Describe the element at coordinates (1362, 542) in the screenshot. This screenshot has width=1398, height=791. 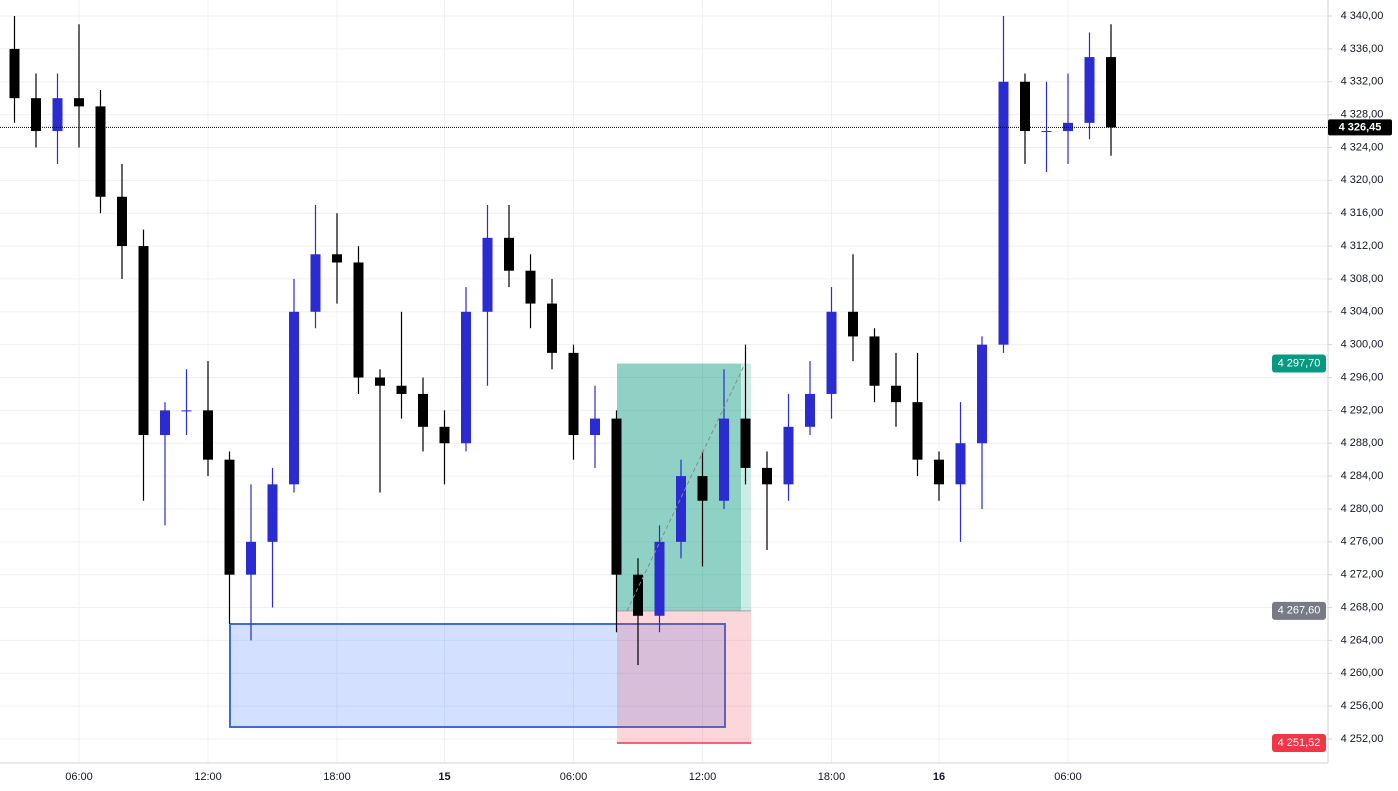
I see `y-tick-label: 4 276,00` at that location.